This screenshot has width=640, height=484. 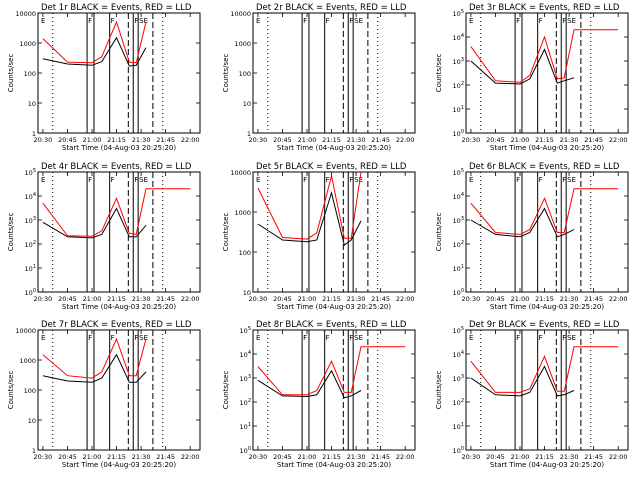 What do you see at coordinates (356, 299) in the screenshot?
I see `x-tick-label: 21:30` at bounding box center [356, 299].